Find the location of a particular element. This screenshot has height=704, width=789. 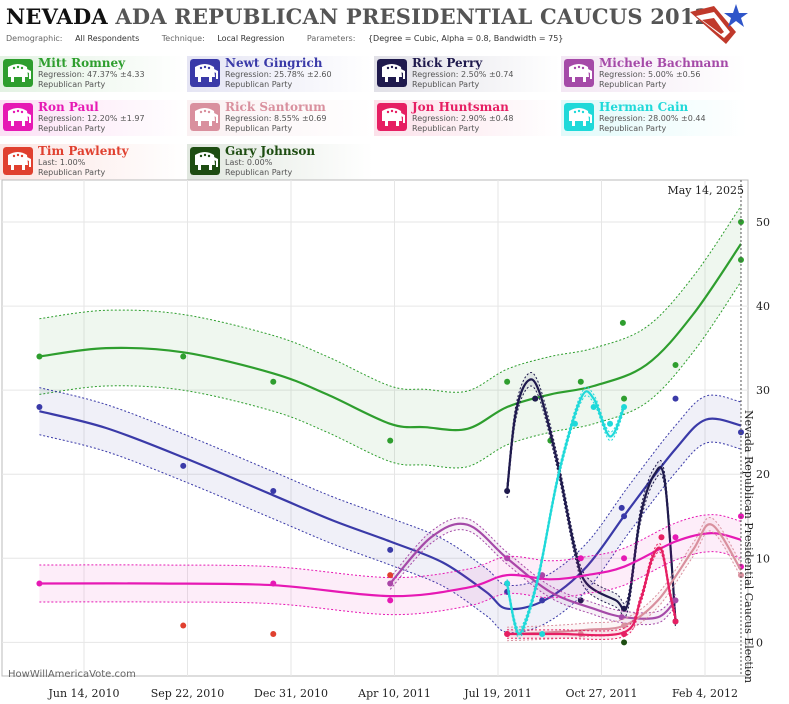

series-herman-cain is located at coordinates (566, 512).